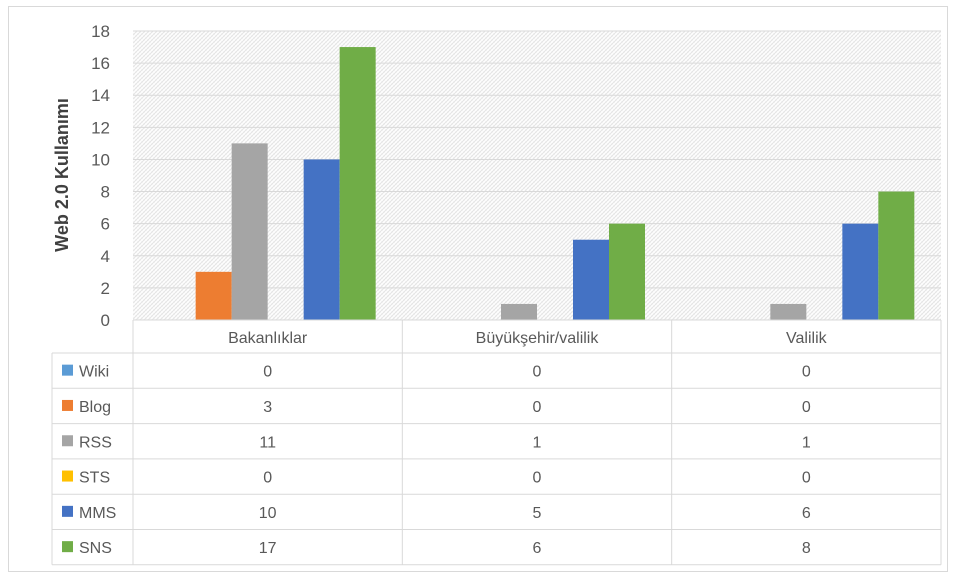 The image size is (957, 578). What do you see at coordinates (268, 338) in the screenshot?
I see `category-label: Bakanlıklar` at bounding box center [268, 338].